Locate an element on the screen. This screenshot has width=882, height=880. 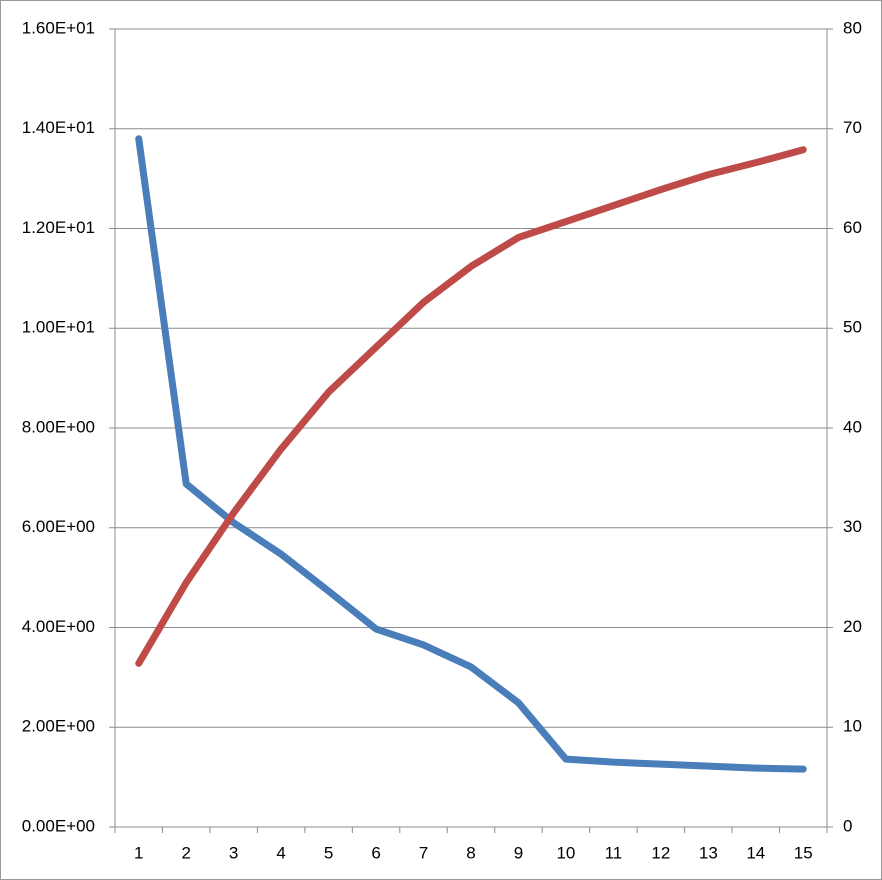
x-tick-label: 5 is located at coordinates (328, 852).